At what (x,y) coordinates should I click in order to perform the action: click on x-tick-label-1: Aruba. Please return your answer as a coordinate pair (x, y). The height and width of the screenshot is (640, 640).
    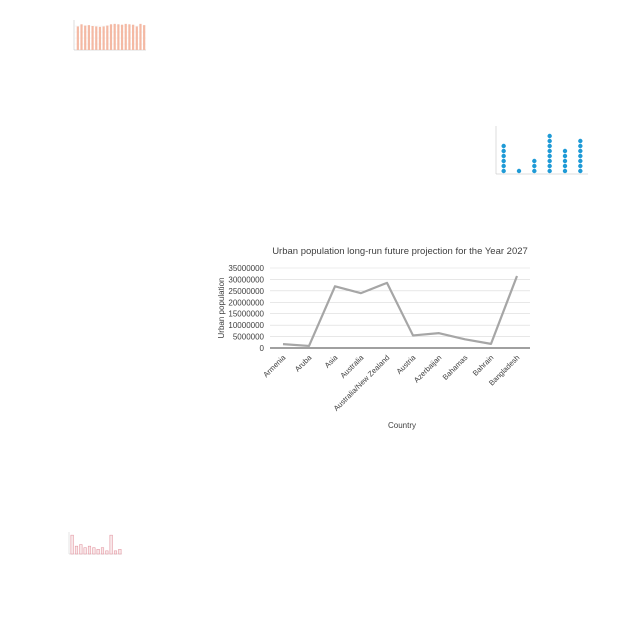
    Looking at the image, I should click on (303, 362).